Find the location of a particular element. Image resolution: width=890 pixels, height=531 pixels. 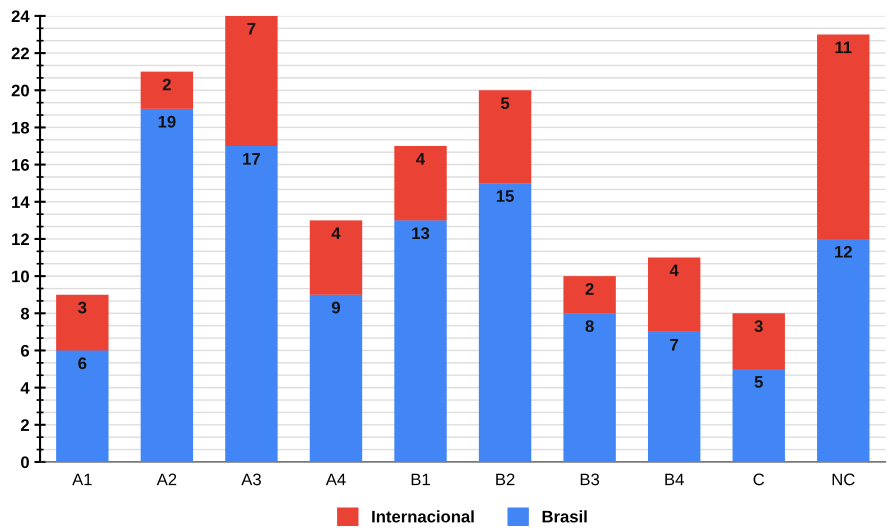

x-tick-label: B2 is located at coordinates (505, 480).